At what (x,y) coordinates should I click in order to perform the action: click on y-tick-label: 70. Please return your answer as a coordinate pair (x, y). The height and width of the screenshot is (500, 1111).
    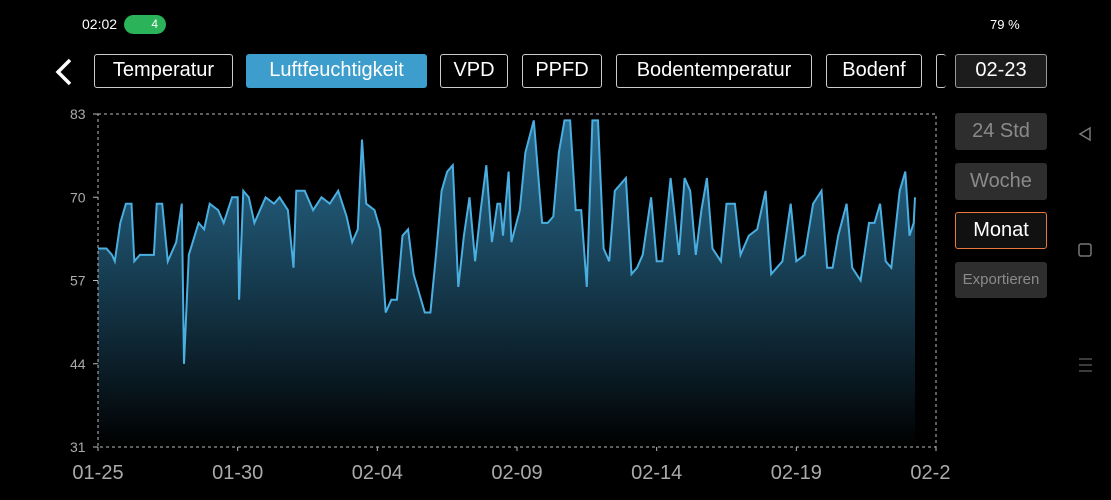
    Looking at the image, I should click on (78, 197).